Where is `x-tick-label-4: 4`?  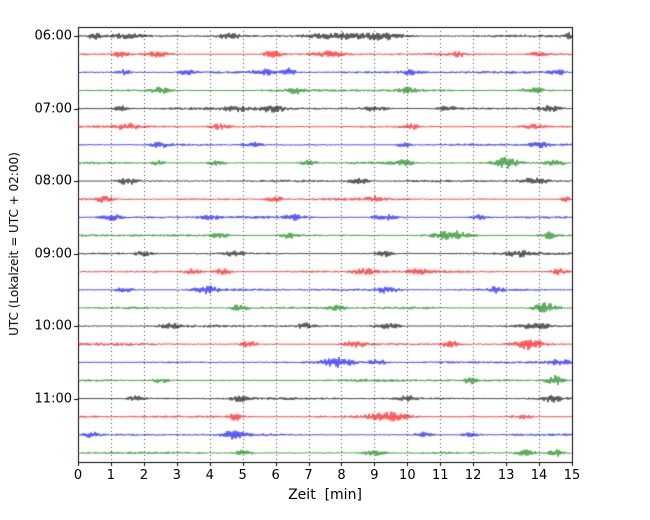
x-tick-label-4: 4 is located at coordinates (209, 475).